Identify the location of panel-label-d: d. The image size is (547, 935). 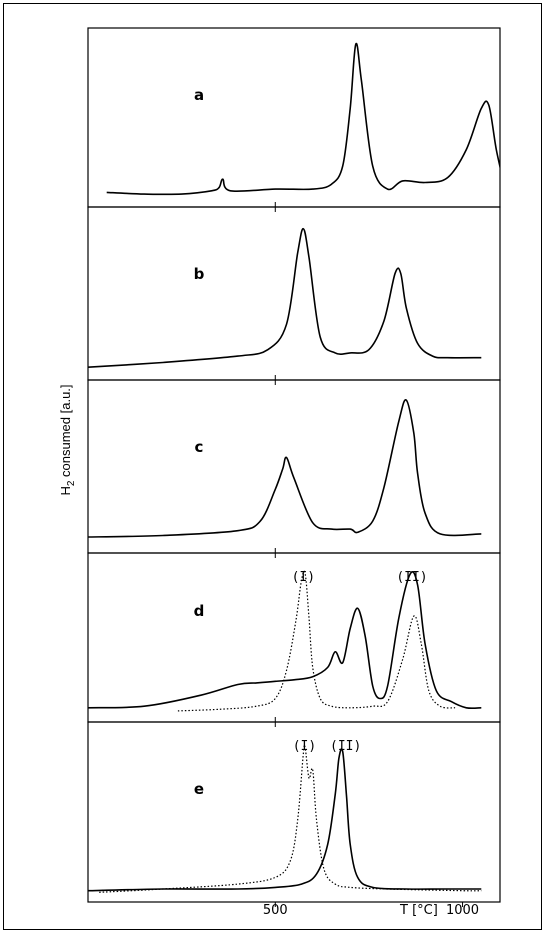
(199, 611).